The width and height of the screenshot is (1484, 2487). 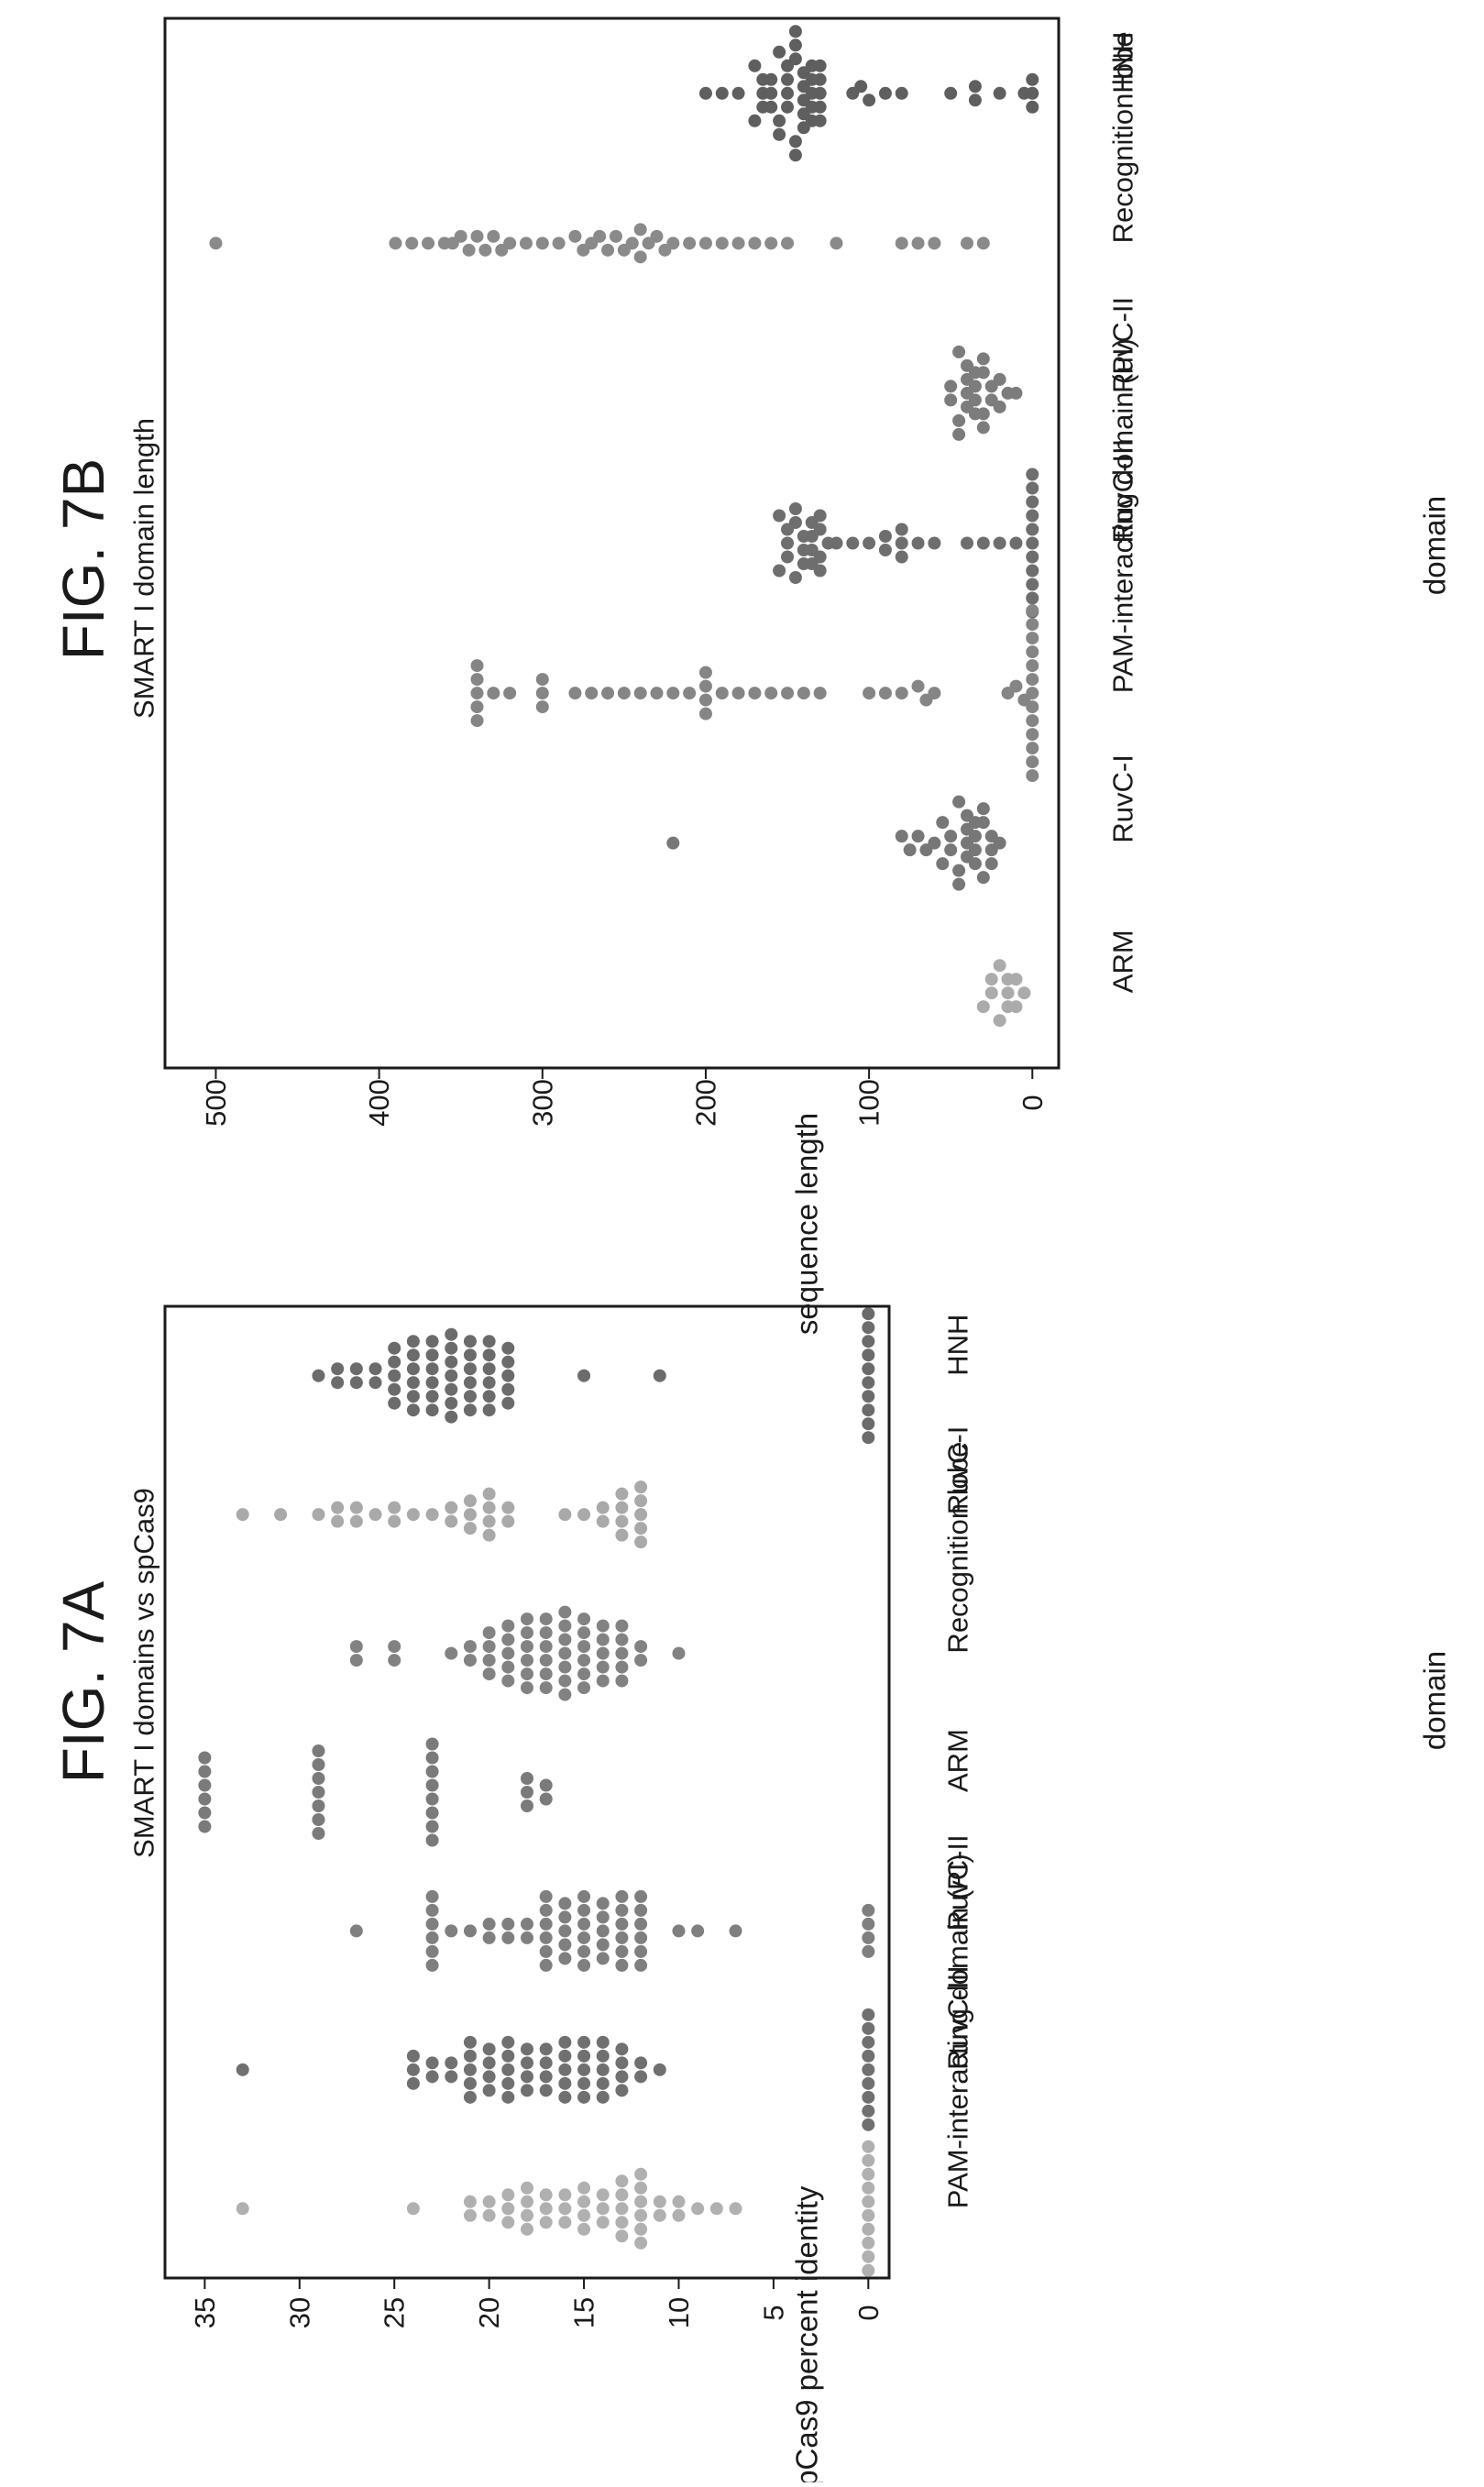 I want to click on y-tick-label: 15, so click(x=584, y=2312).